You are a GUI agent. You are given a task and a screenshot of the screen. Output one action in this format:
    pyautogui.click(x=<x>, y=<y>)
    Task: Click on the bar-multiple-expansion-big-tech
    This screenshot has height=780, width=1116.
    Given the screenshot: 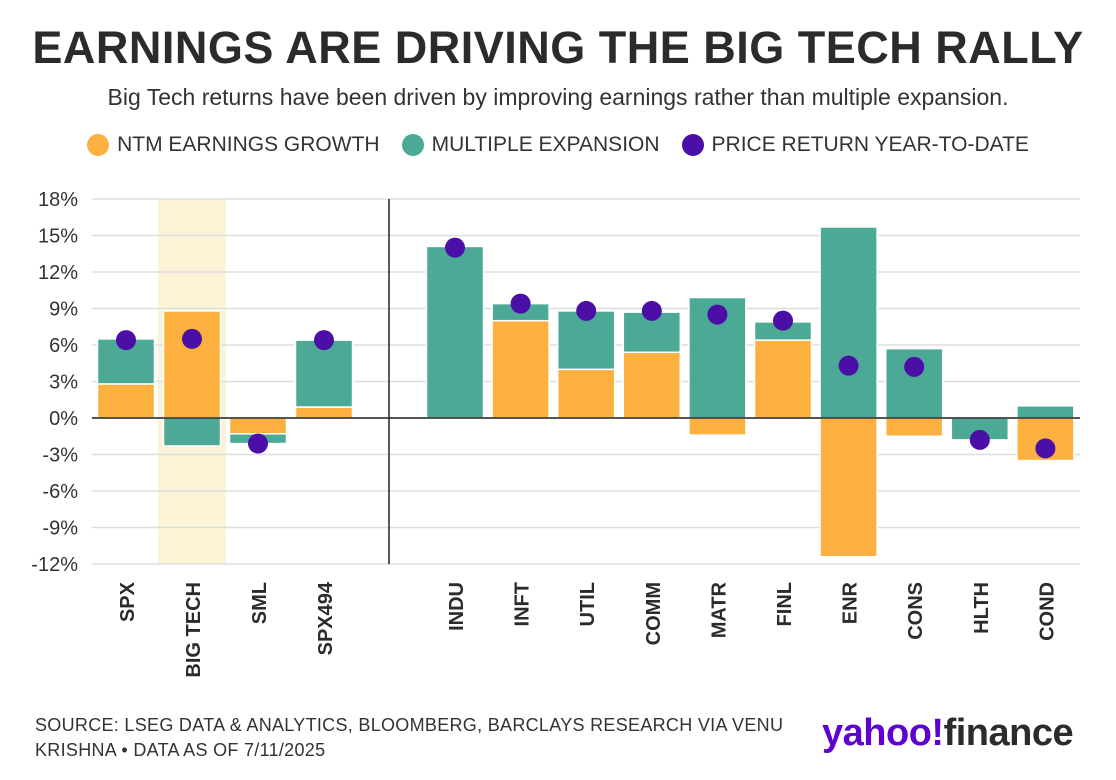 What is the action you would take?
    pyautogui.click(x=192, y=432)
    